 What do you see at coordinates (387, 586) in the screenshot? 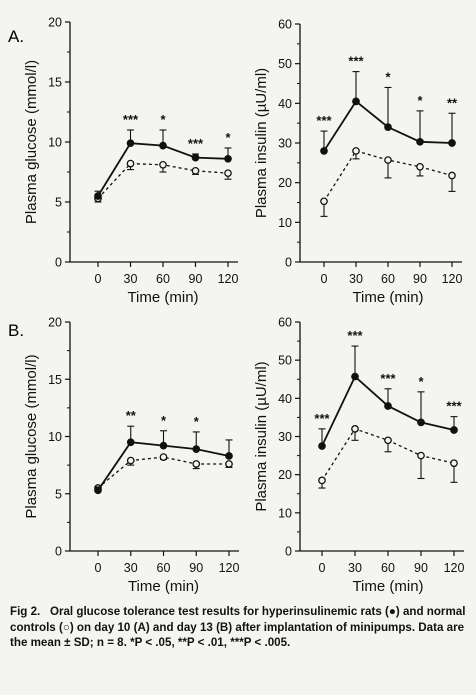
I see `chart4-x-axis-title: Time (min)` at bounding box center [387, 586].